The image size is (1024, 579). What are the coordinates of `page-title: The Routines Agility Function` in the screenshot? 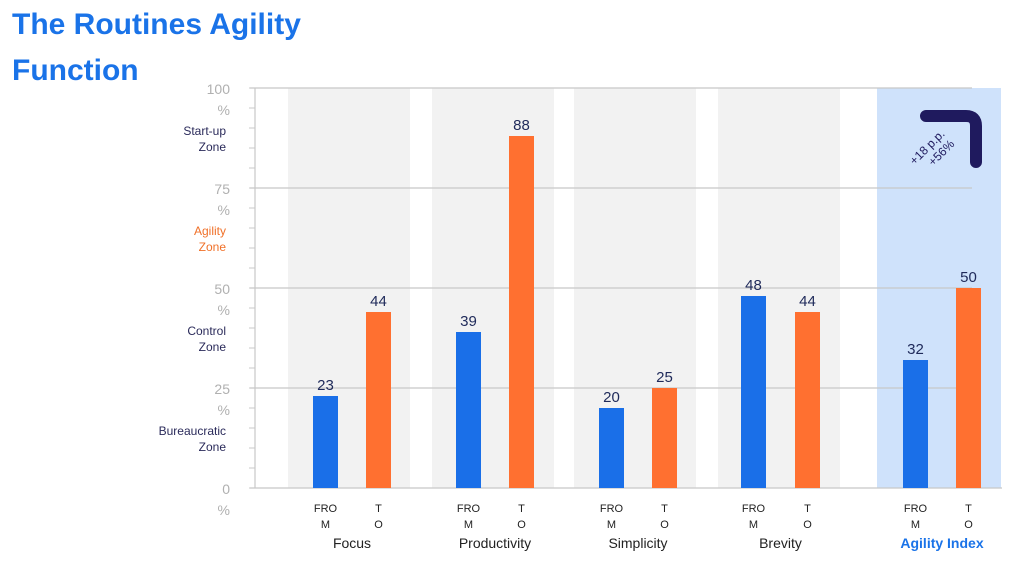 It's located at (156, 48).